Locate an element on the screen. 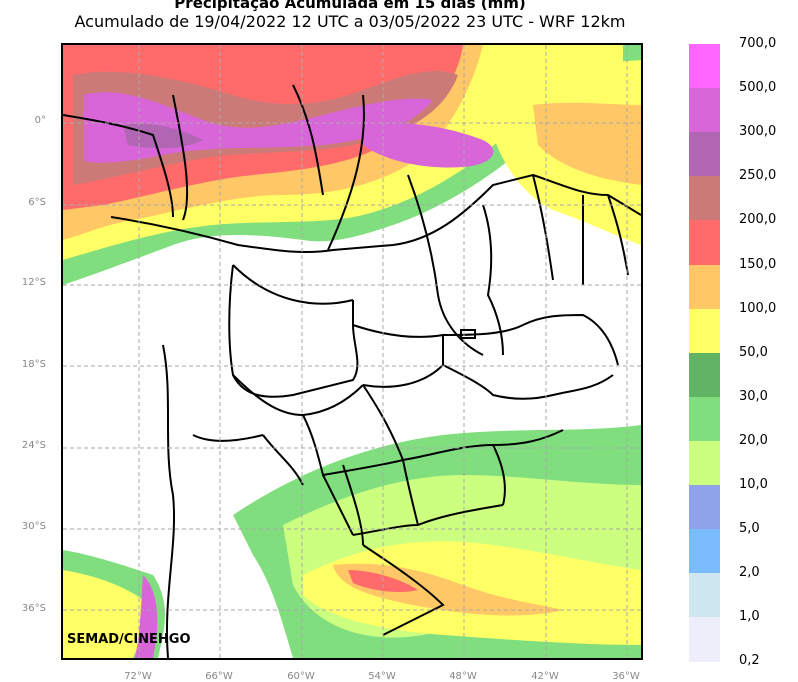 This screenshot has height=682, width=798. lat-label-12s: 12°S is located at coordinates (33, 282).